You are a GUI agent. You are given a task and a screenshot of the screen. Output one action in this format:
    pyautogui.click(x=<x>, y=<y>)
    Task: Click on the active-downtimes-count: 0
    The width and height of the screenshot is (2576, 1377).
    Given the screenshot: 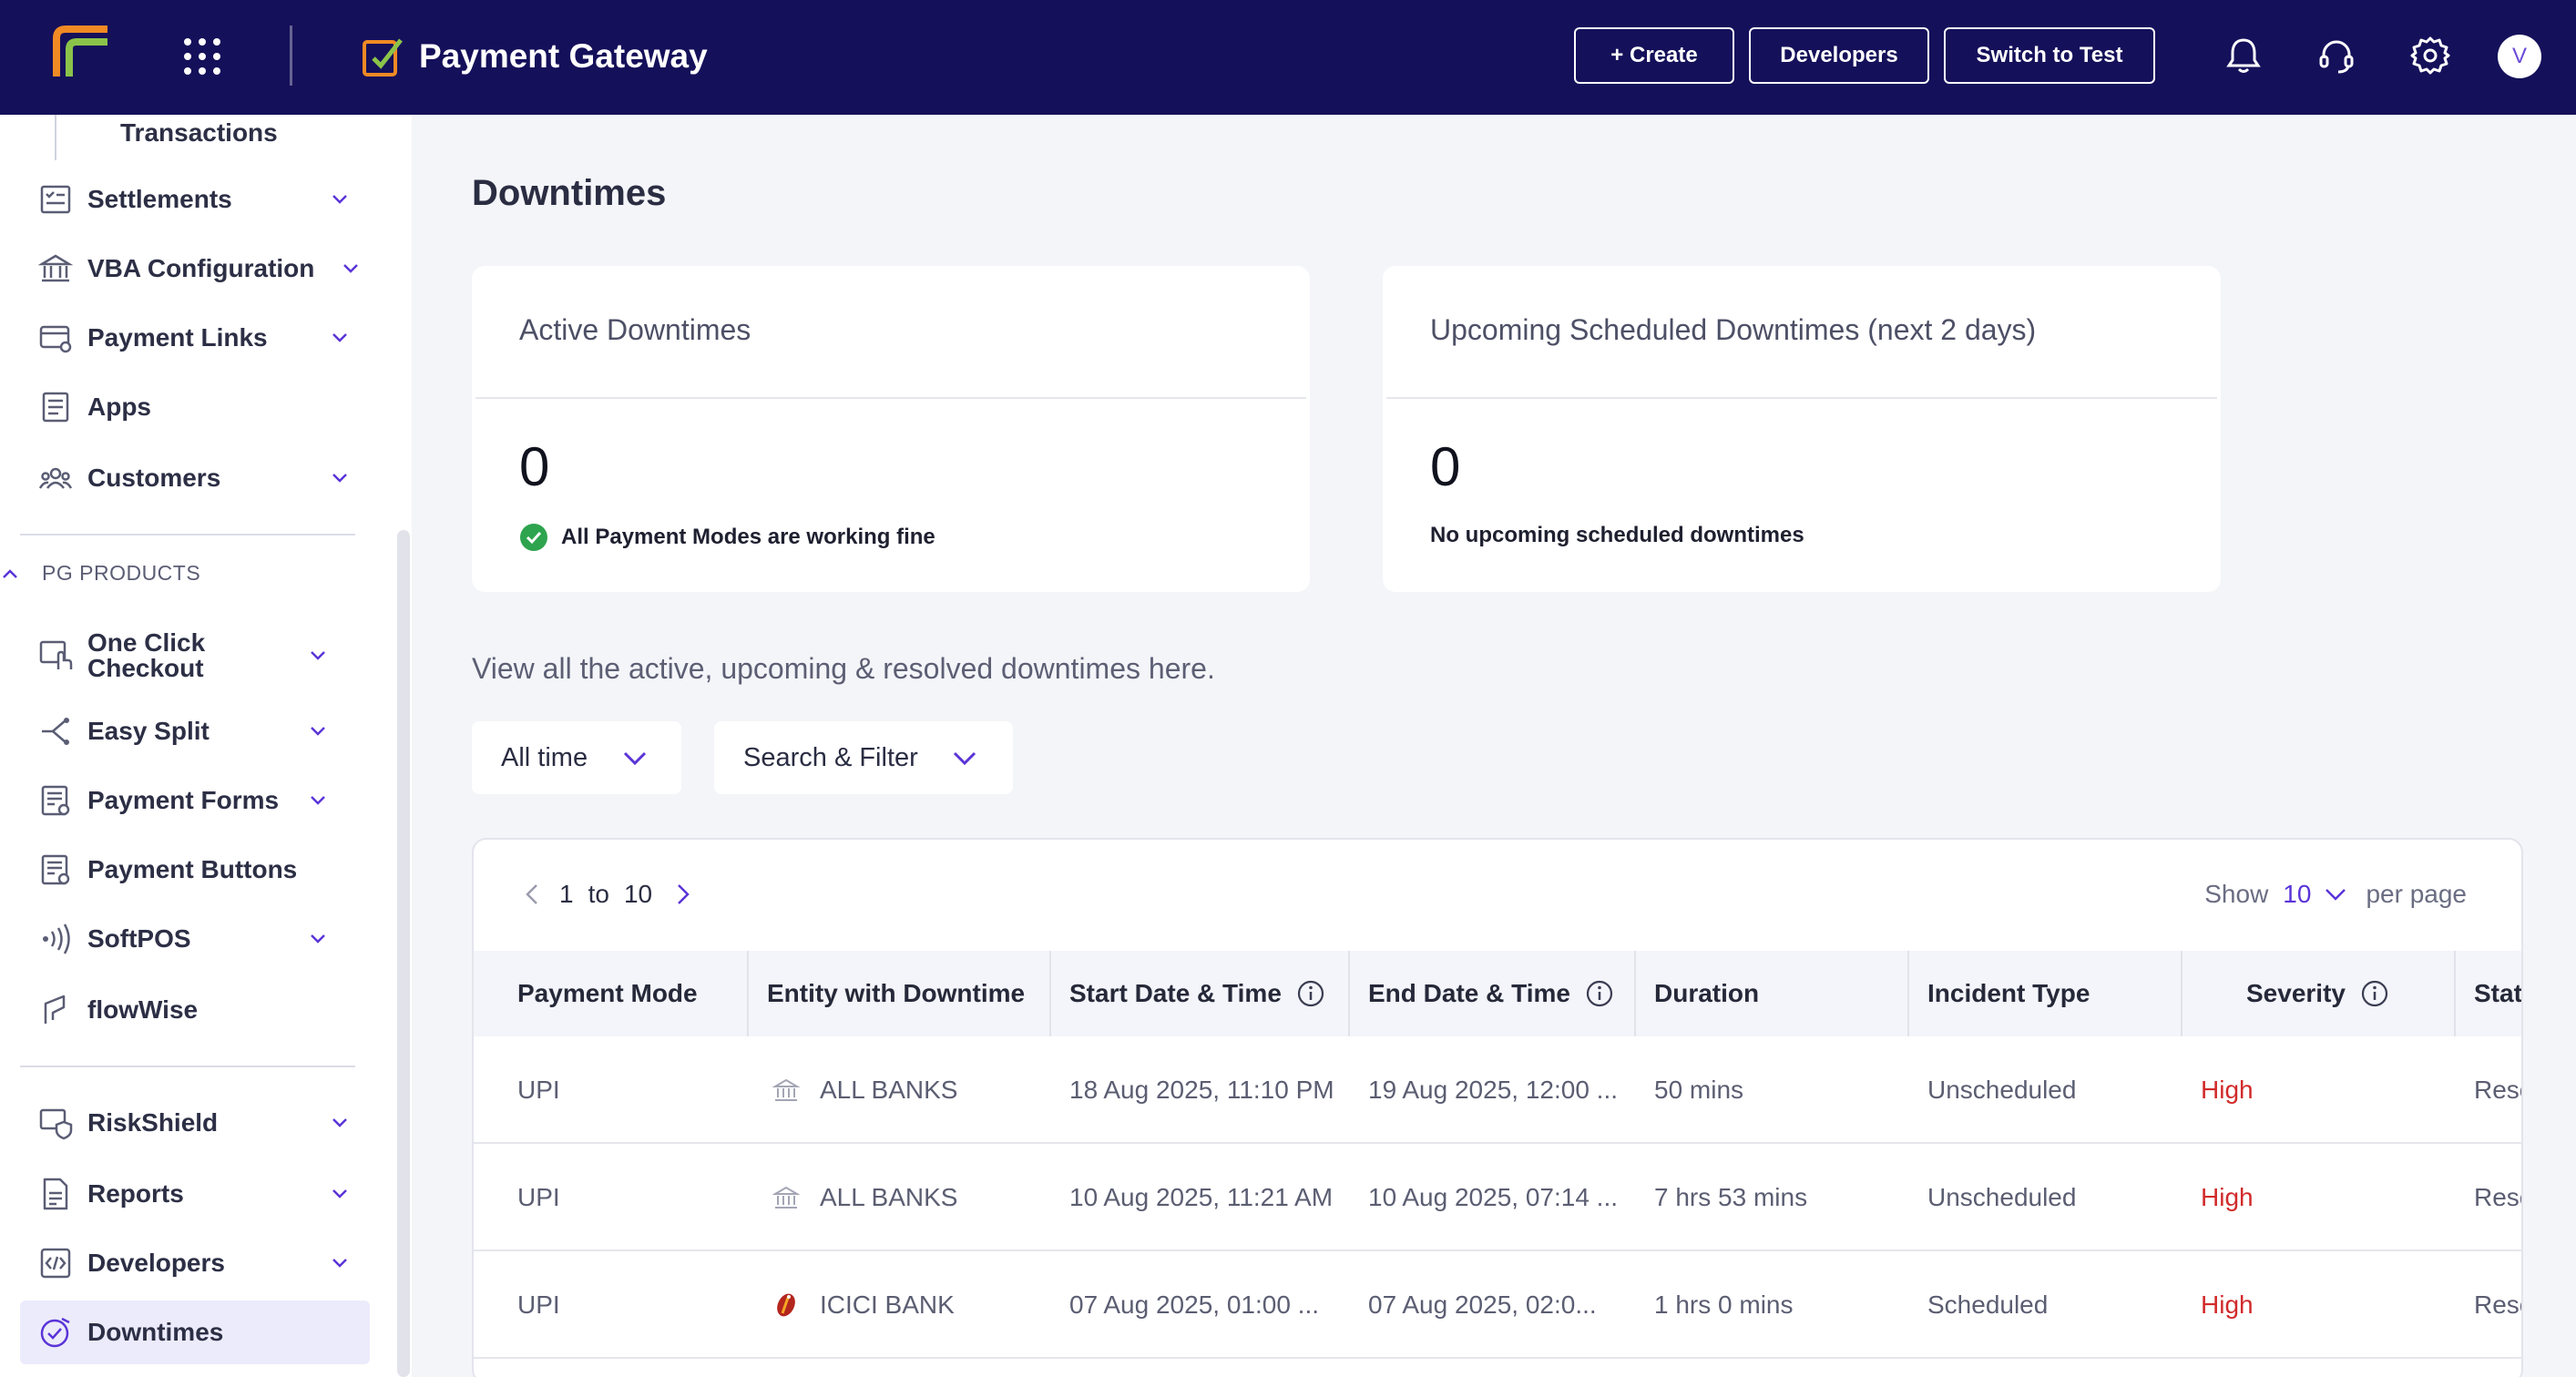 What is the action you would take?
    pyautogui.click(x=534, y=466)
    